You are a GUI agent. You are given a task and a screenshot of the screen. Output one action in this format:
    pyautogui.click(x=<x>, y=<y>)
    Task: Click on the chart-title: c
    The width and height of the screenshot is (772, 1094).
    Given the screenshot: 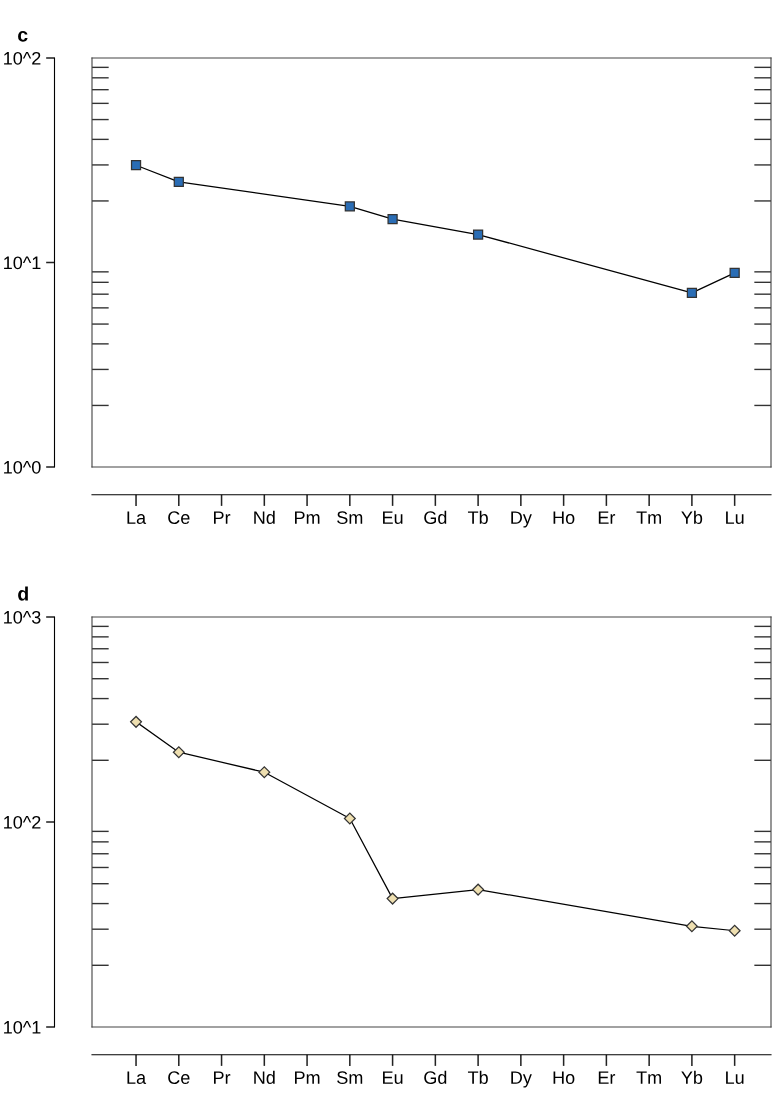 What is the action you would take?
    pyautogui.click(x=23, y=36)
    